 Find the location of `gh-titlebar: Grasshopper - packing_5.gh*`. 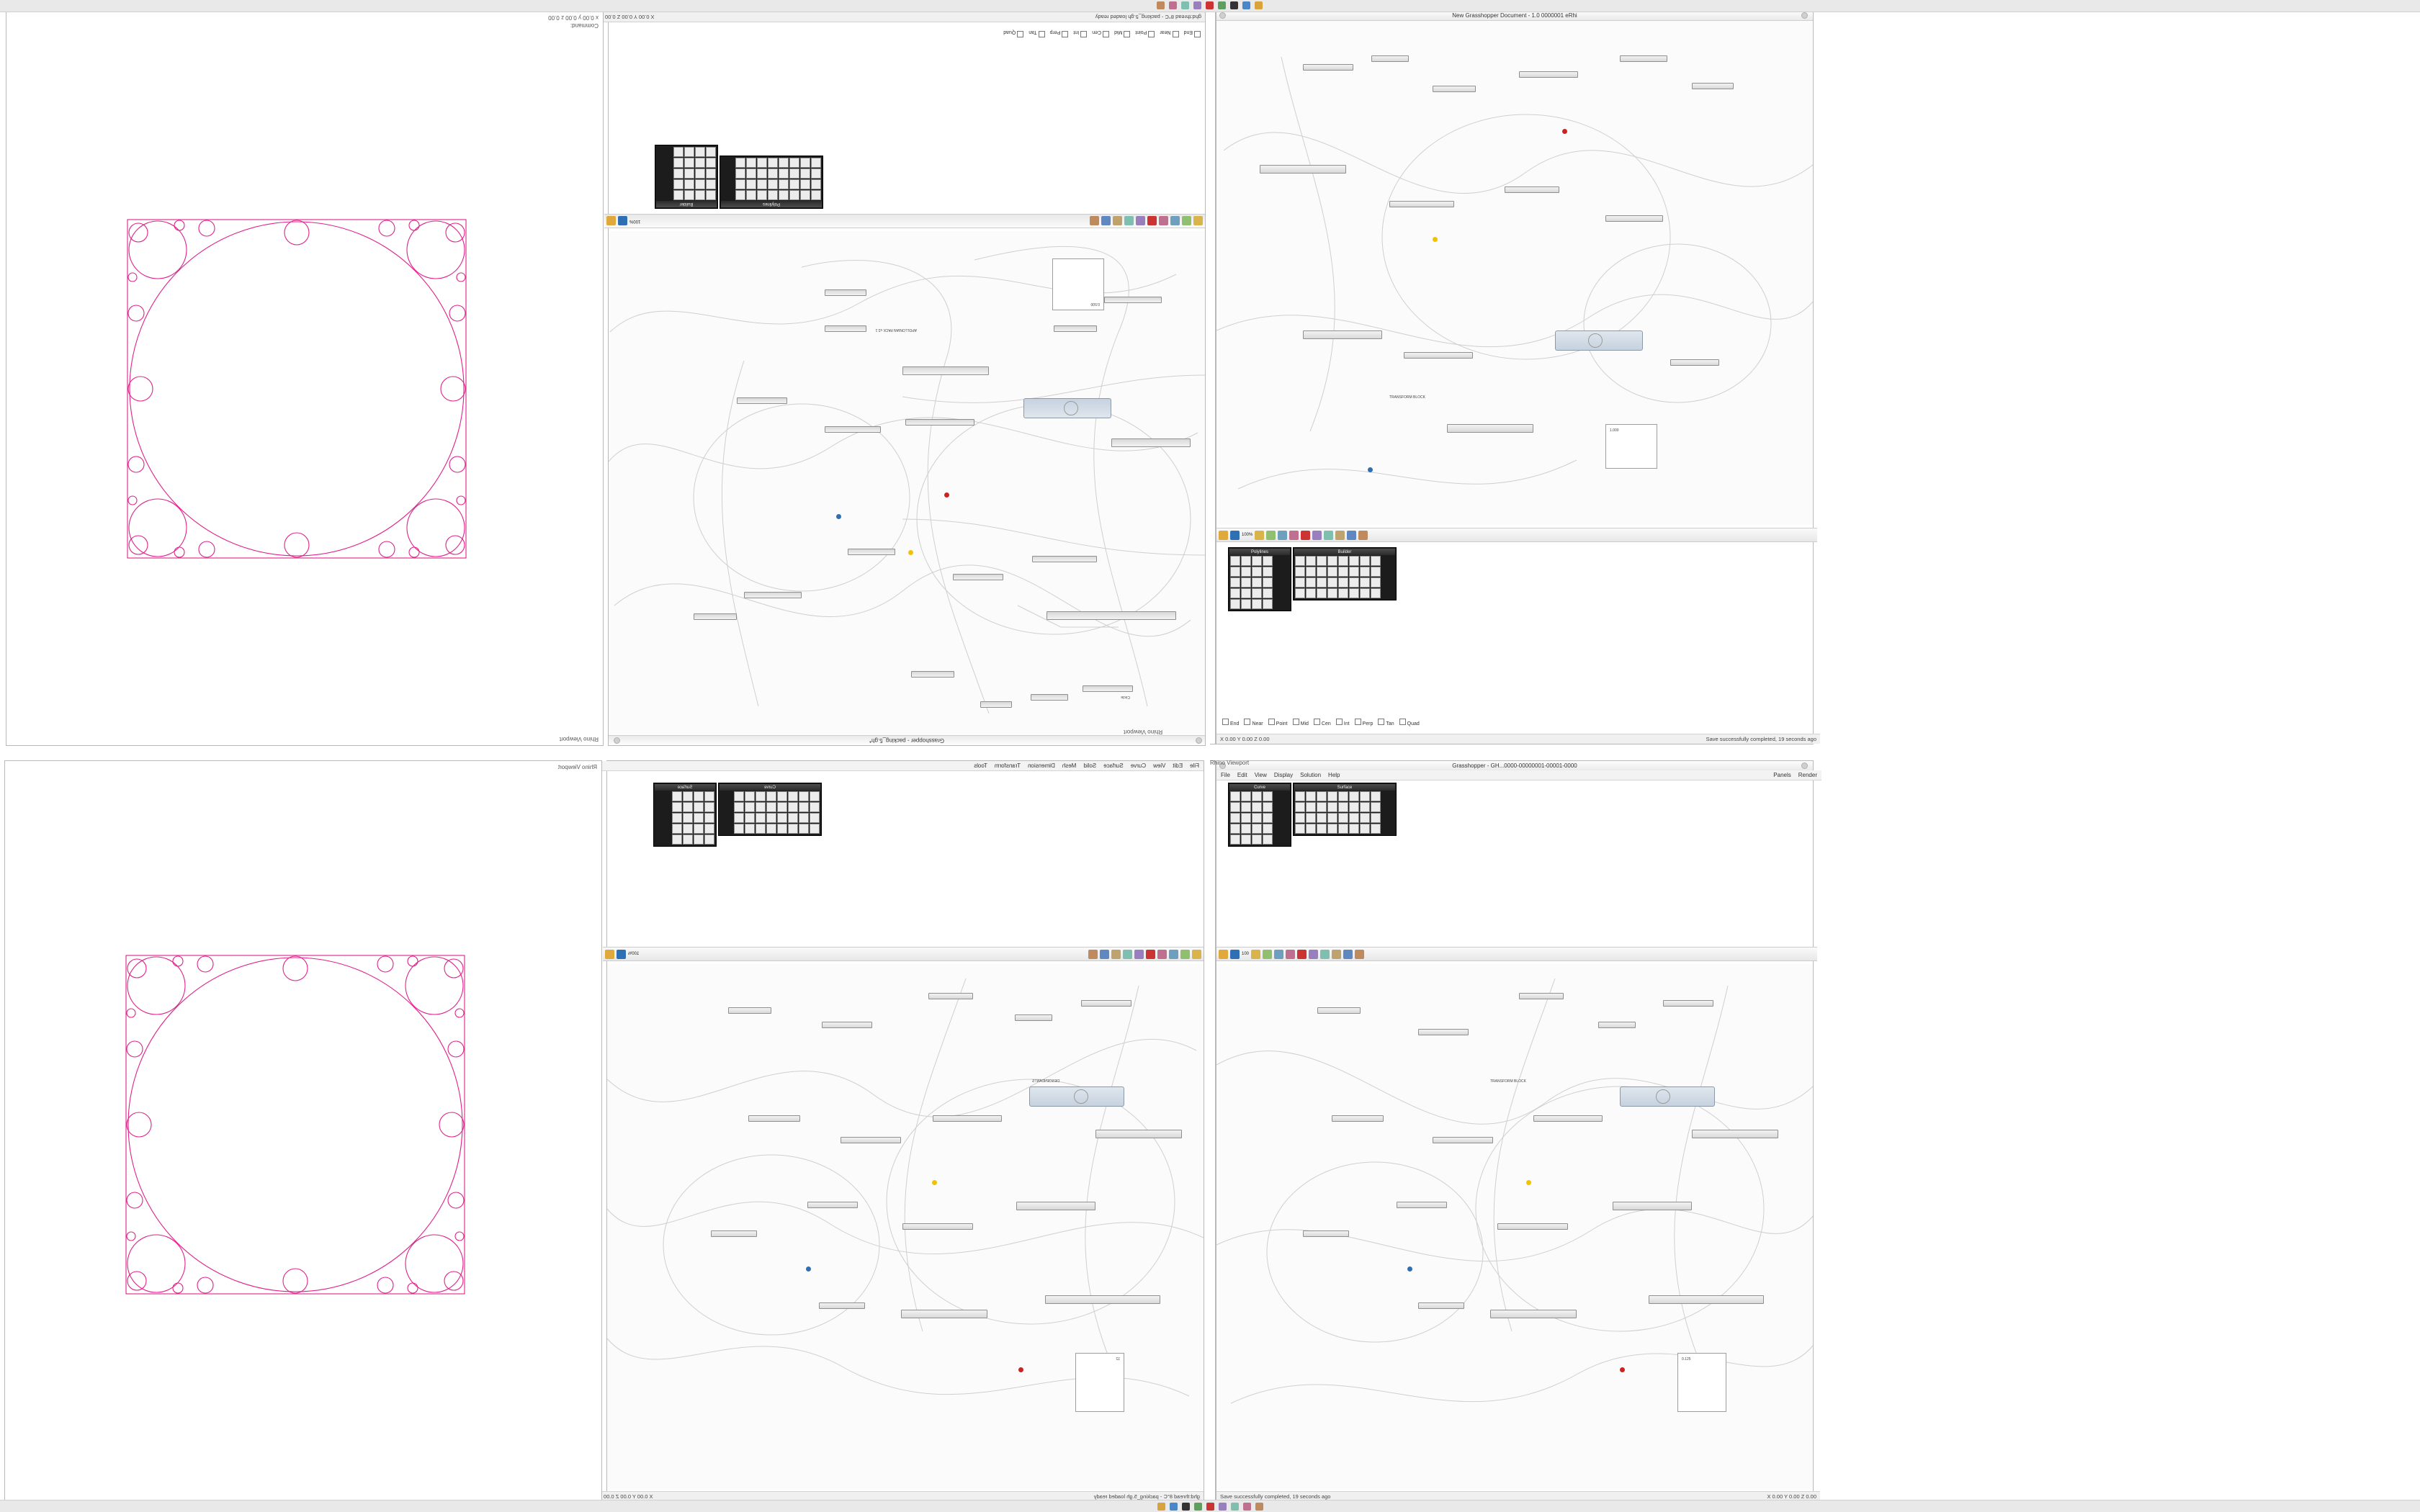

gh-titlebar: Grasshopper - packing_5.gh* is located at coordinates (907, 740).